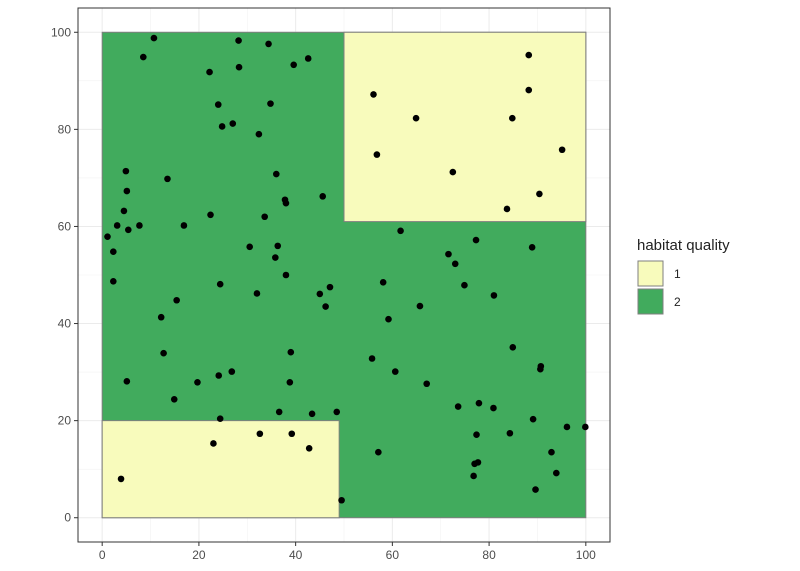  I want to click on y-tick-label: 40, so click(65, 324).